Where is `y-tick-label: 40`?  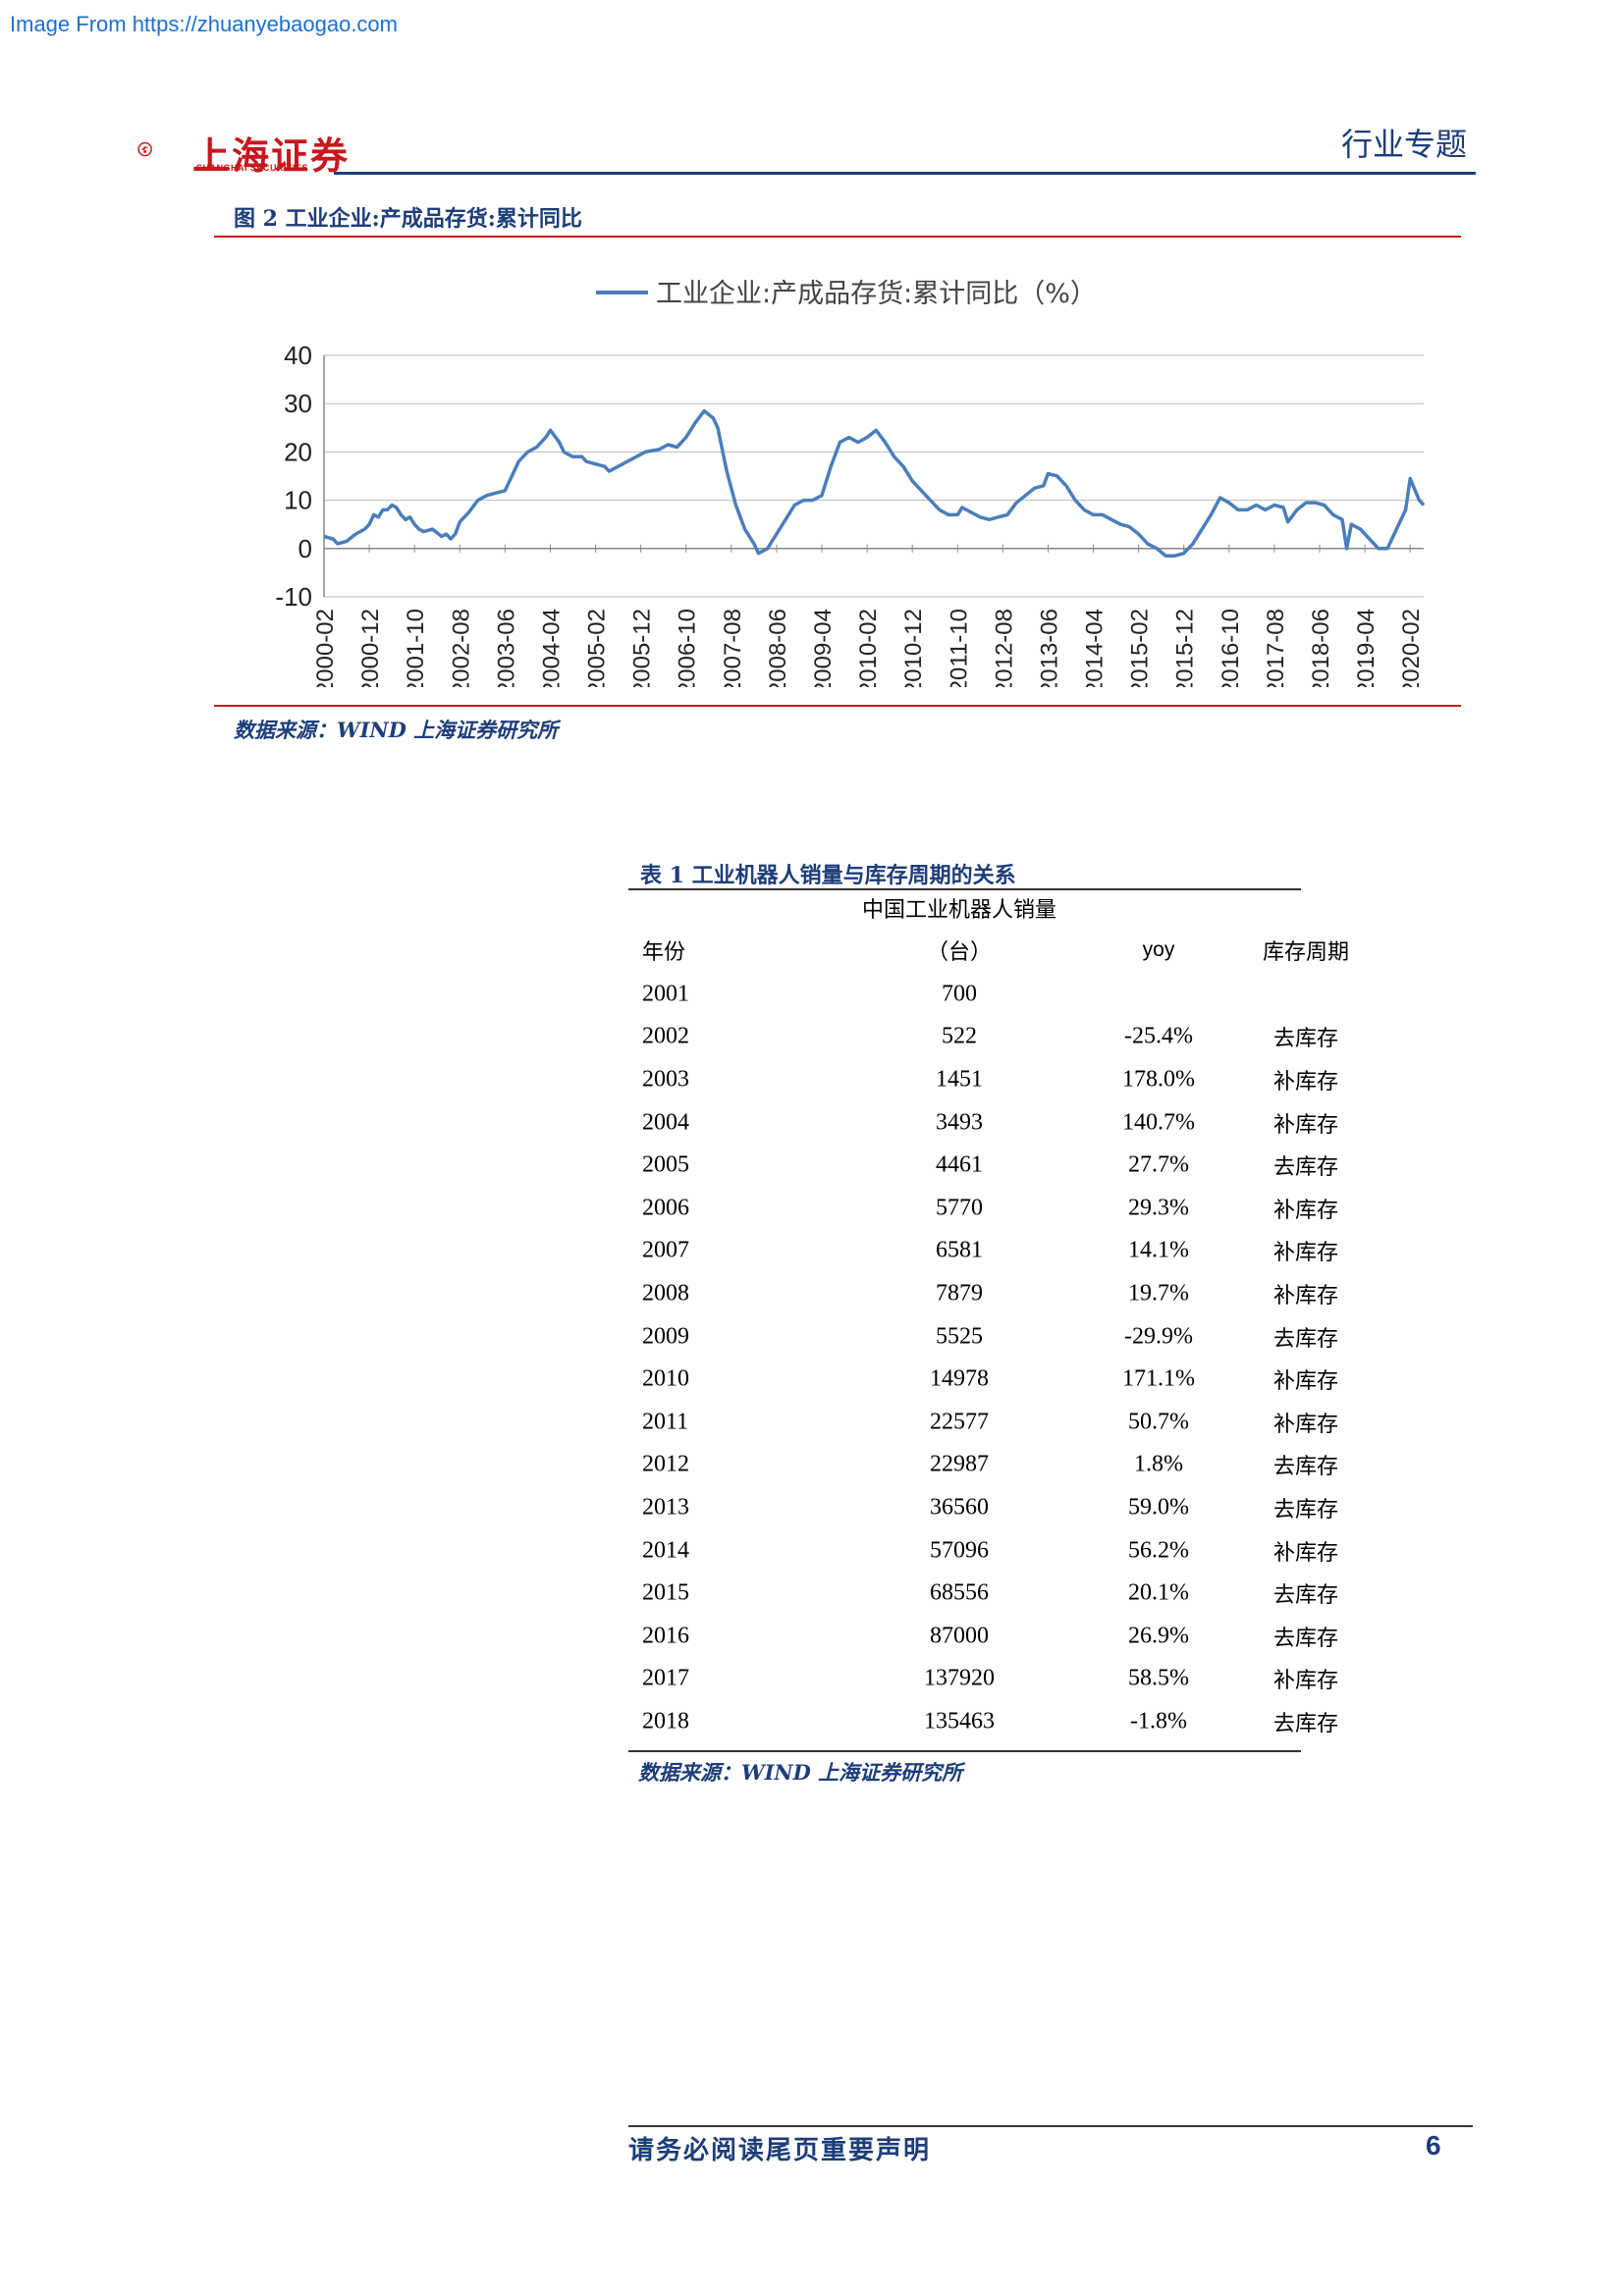
y-tick-label: 40 is located at coordinates (298, 356).